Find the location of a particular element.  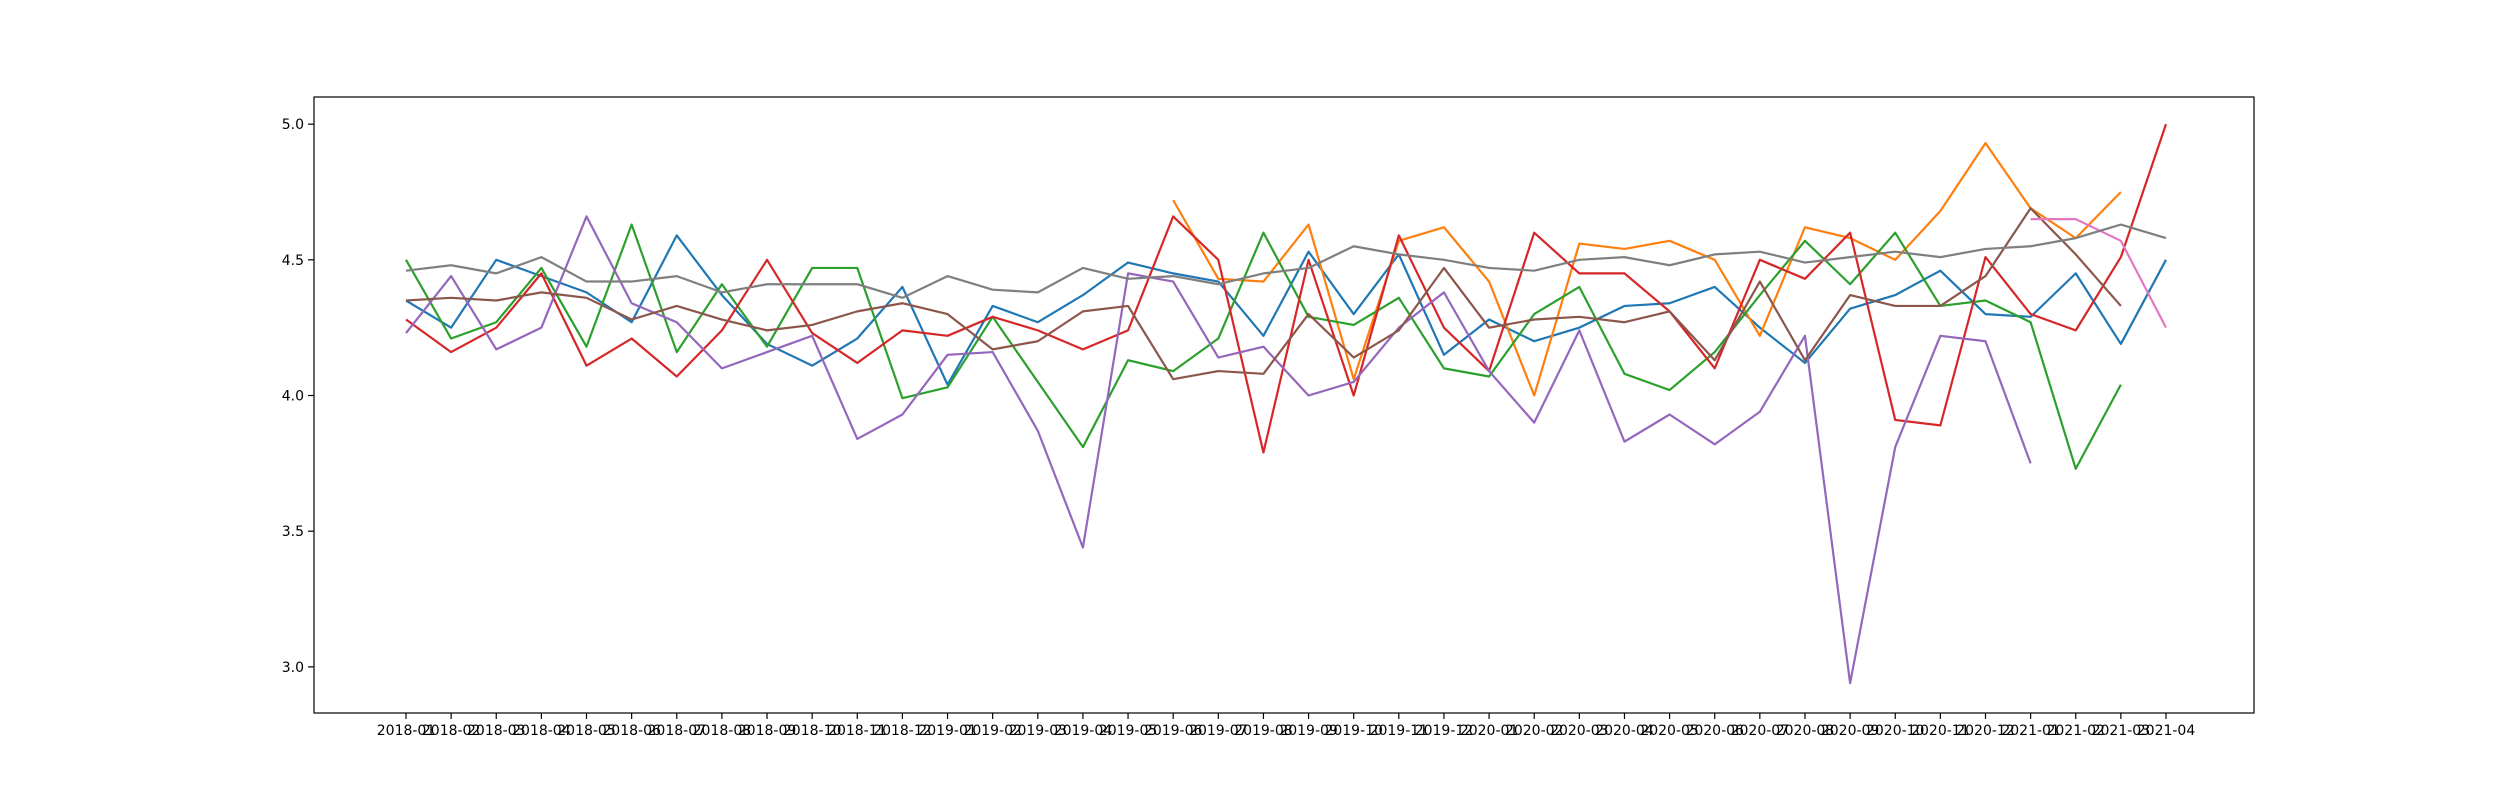

x-tick-label: 2019-09 is located at coordinates (1308, 731).